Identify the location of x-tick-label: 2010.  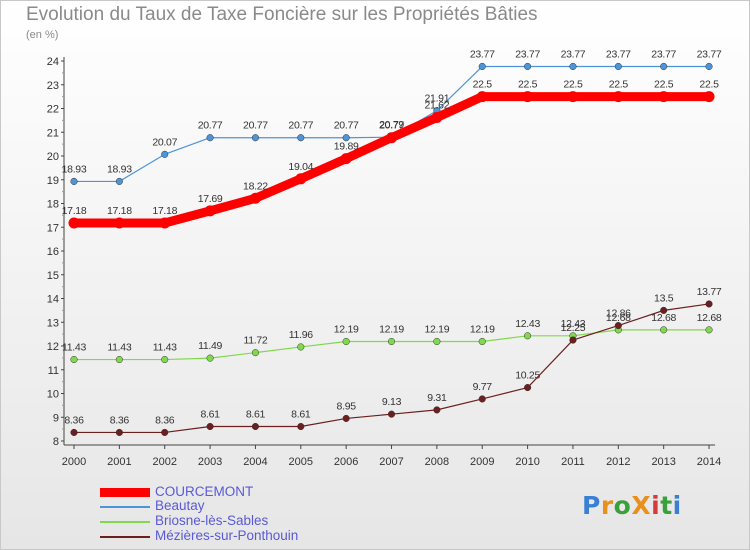
(527, 462).